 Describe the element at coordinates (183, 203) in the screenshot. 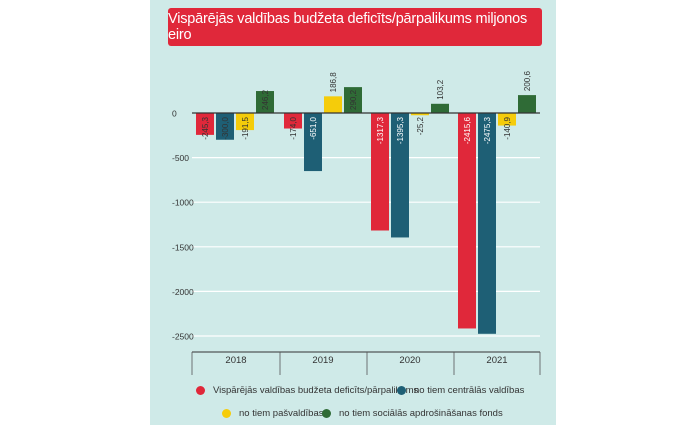

I see `y-tick-label: -1000` at that location.